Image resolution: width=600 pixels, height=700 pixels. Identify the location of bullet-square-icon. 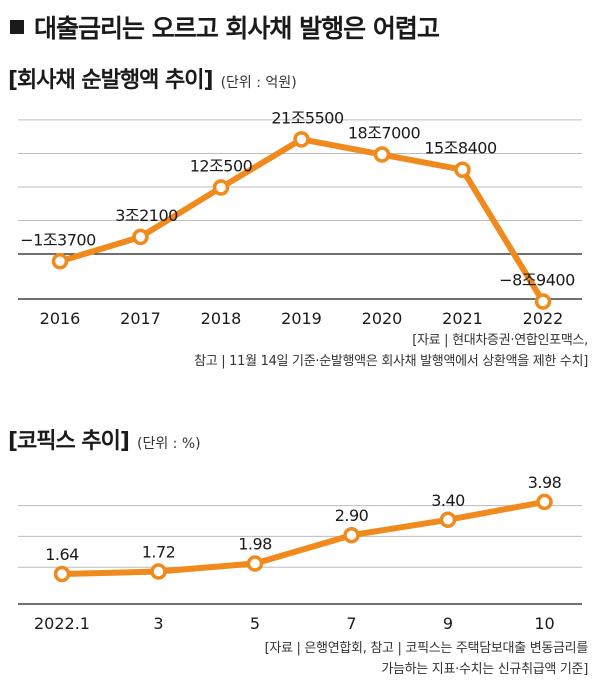
(17, 27).